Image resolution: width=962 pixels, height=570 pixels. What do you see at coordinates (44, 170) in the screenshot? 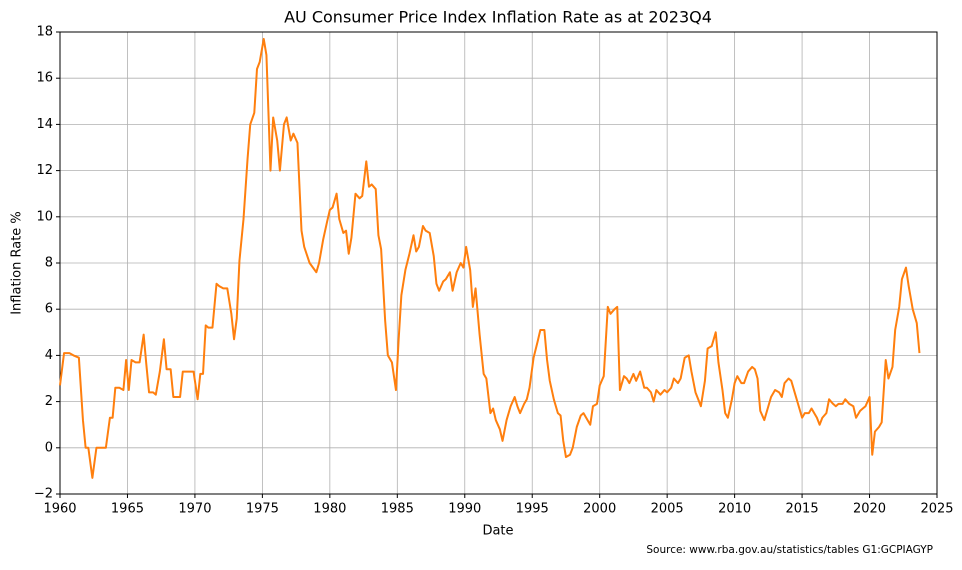
I see `y-tick-label: 12` at bounding box center [44, 170].